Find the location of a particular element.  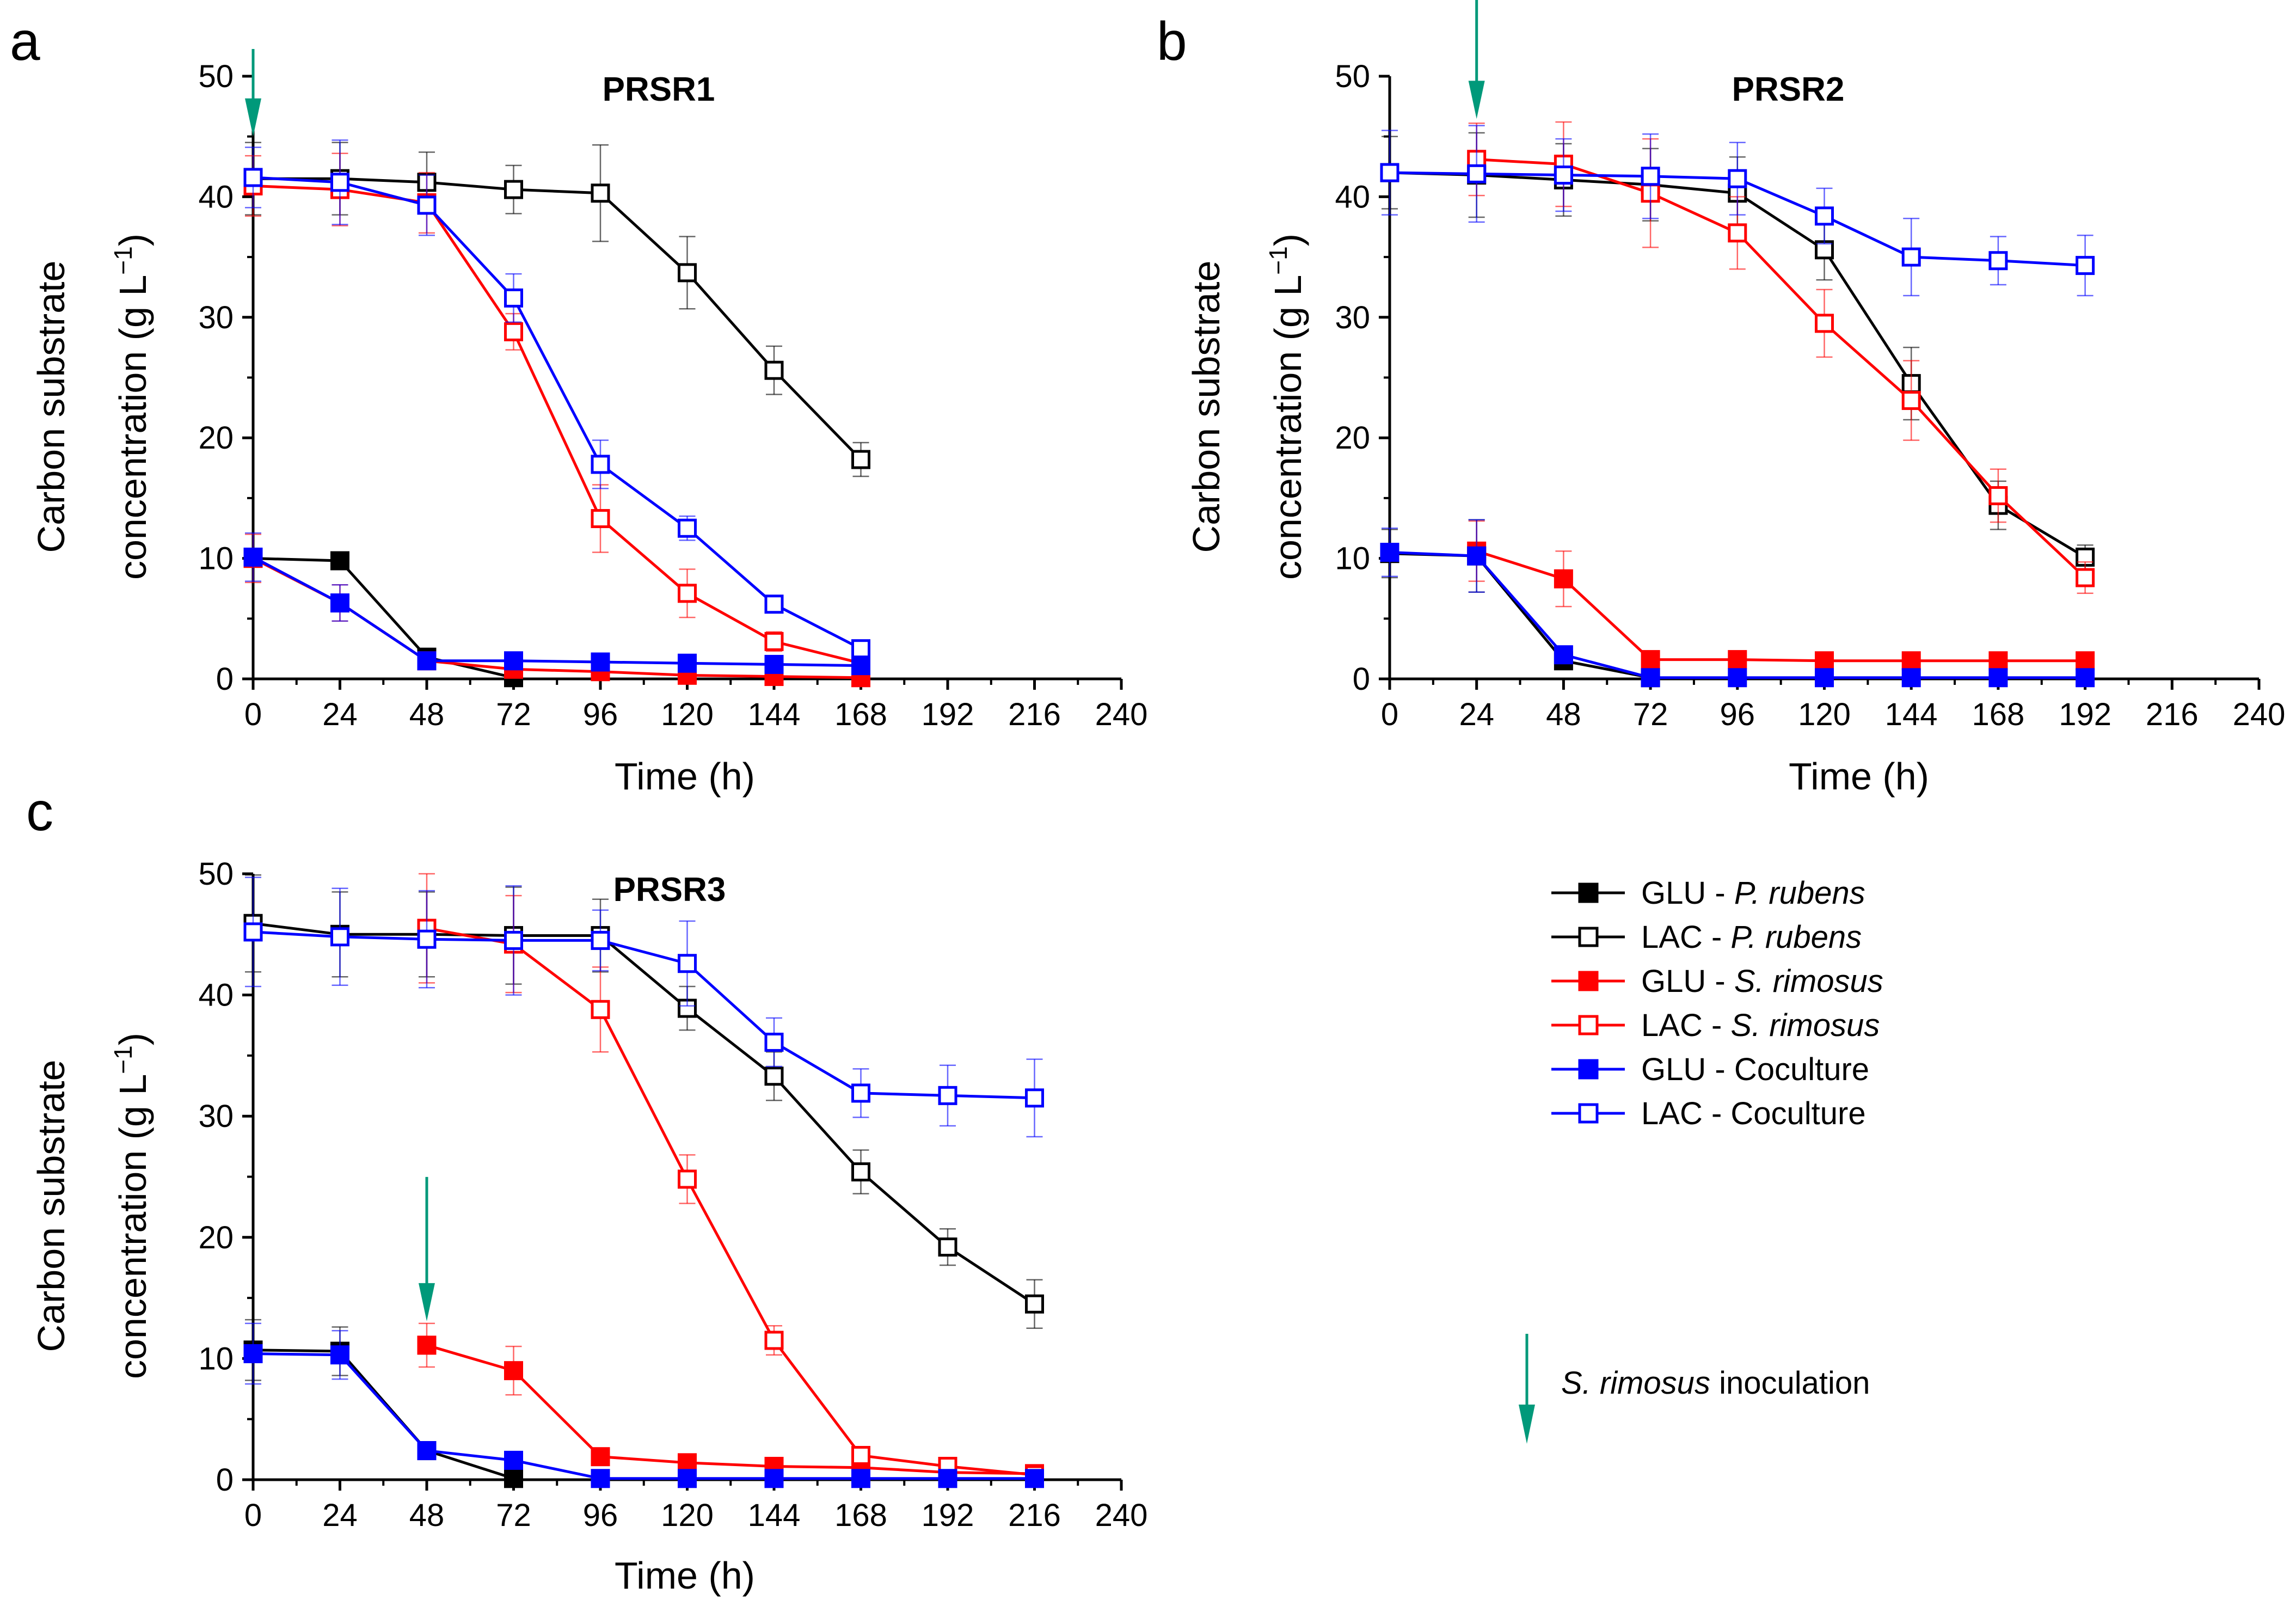

inoculation-arrow-icon is located at coordinates (1527, 1424).